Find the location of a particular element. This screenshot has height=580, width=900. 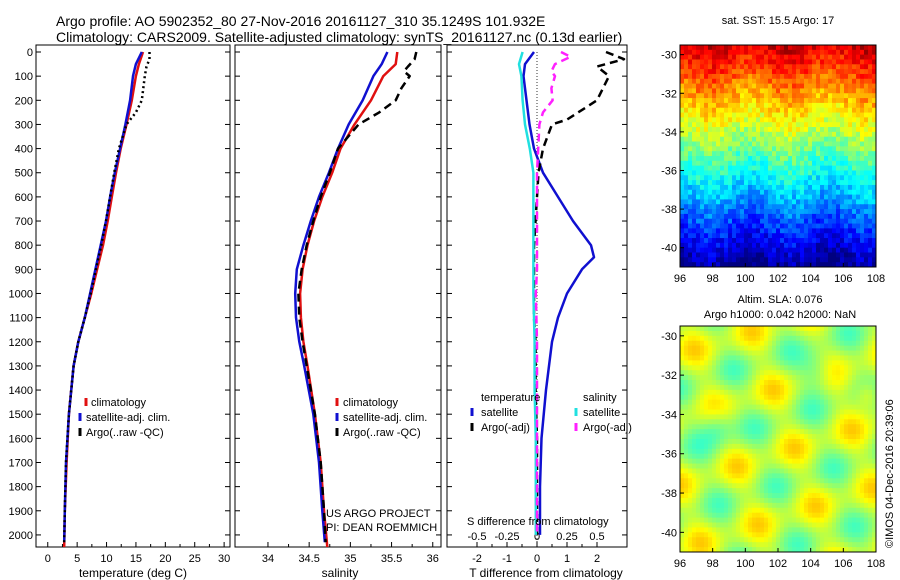

depth-tick-label: 1100 is located at coordinates (21, 319).